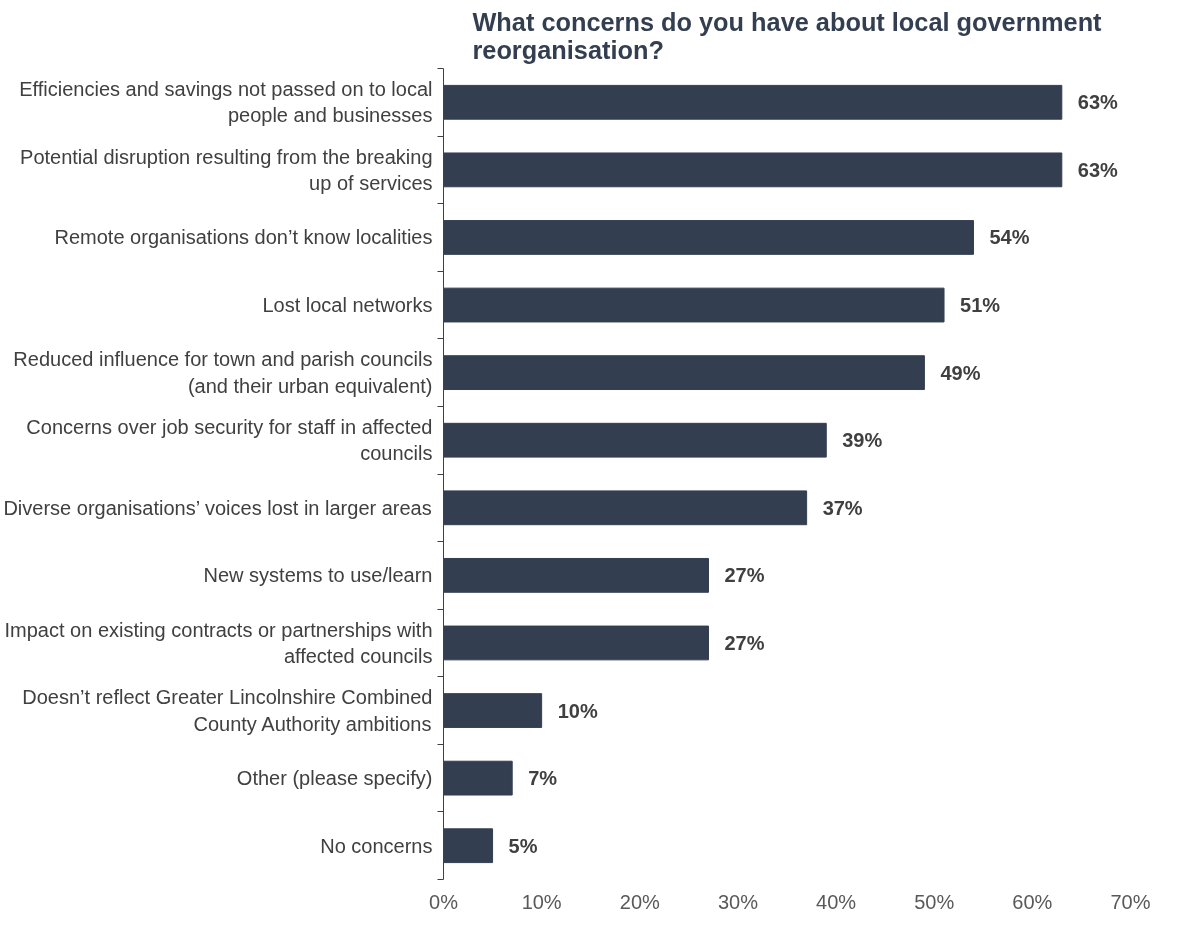  What do you see at coordinates (541, 901) in the screenshot?
I see `x-tick-label: 10%` at bounding box center [541, 901].